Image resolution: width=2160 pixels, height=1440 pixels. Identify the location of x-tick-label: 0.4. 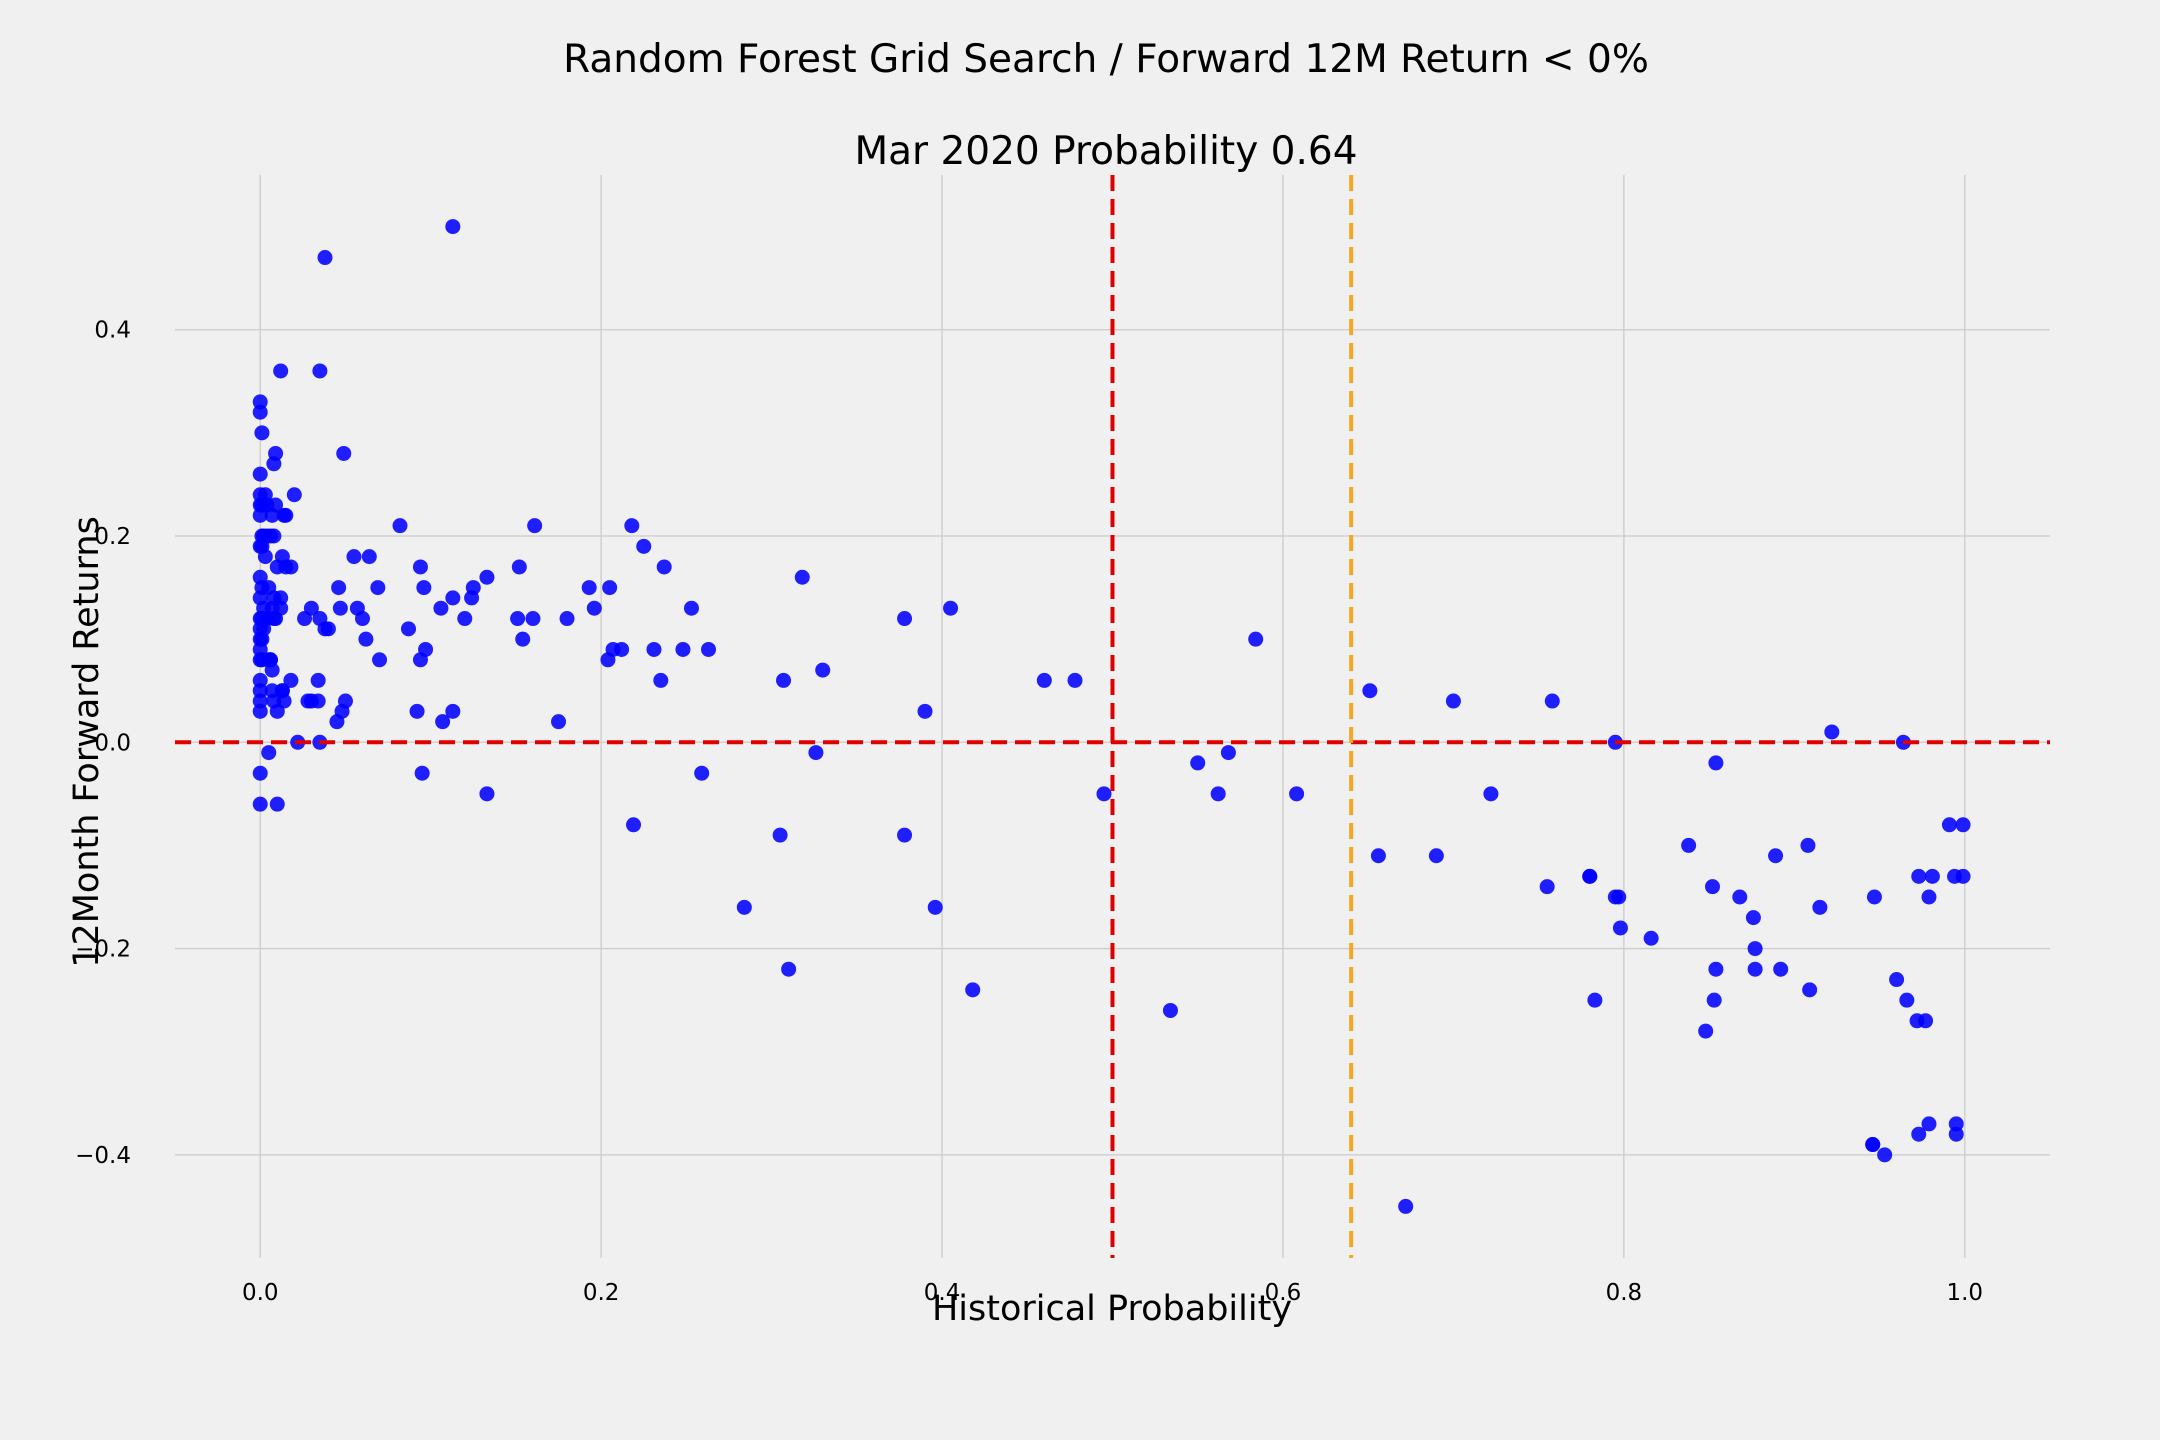
(942, 1293).